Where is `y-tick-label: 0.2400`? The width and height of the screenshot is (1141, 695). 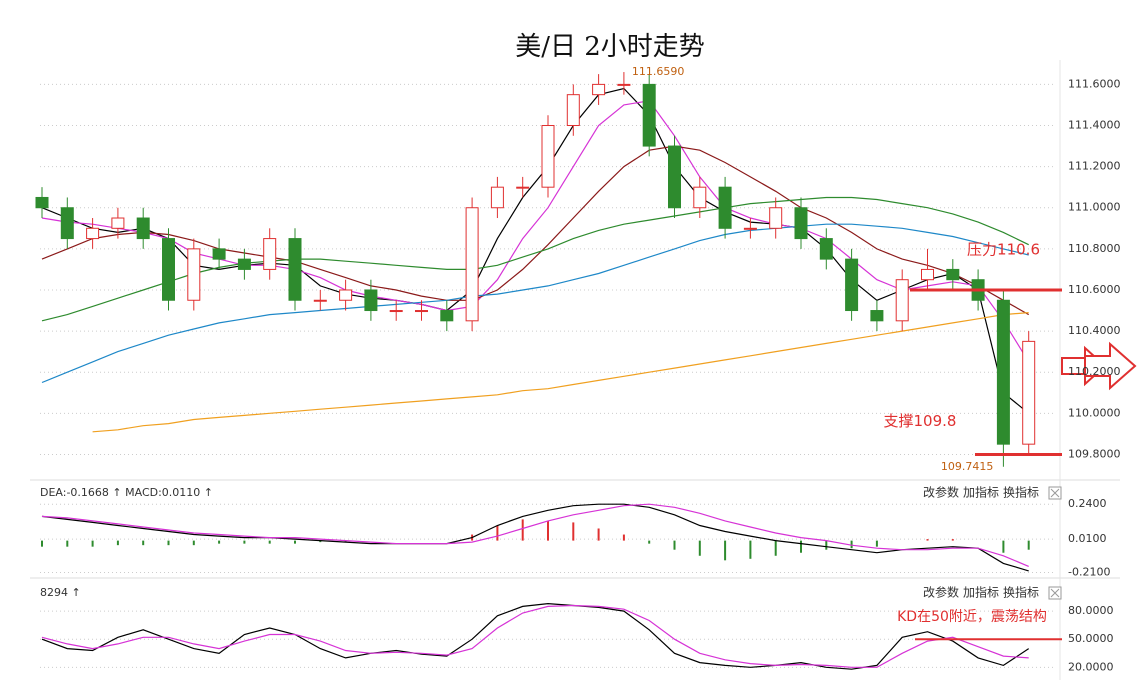 y-tick-label: 0.2400 is located at coordinates (1087, 503).